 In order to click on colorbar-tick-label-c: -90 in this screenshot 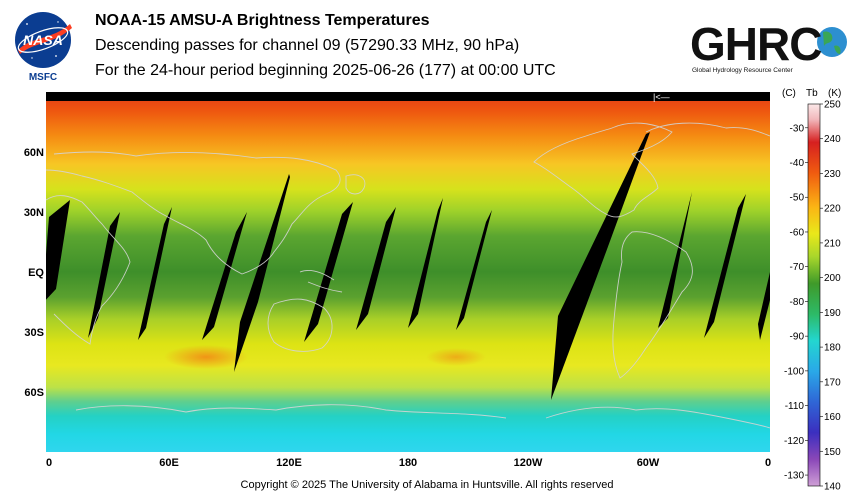, I will do `click(797, 337)`.